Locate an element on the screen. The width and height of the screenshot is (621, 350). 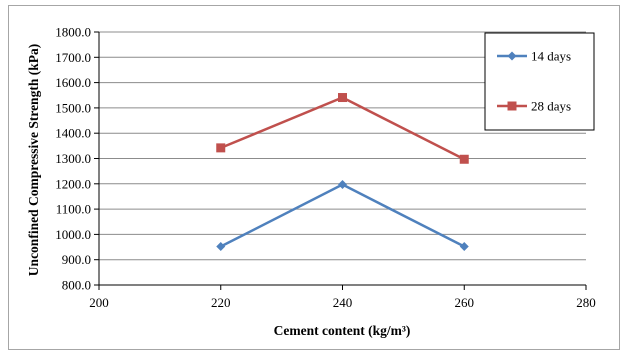
series-line-14-days is located at coordinates (342, 215).